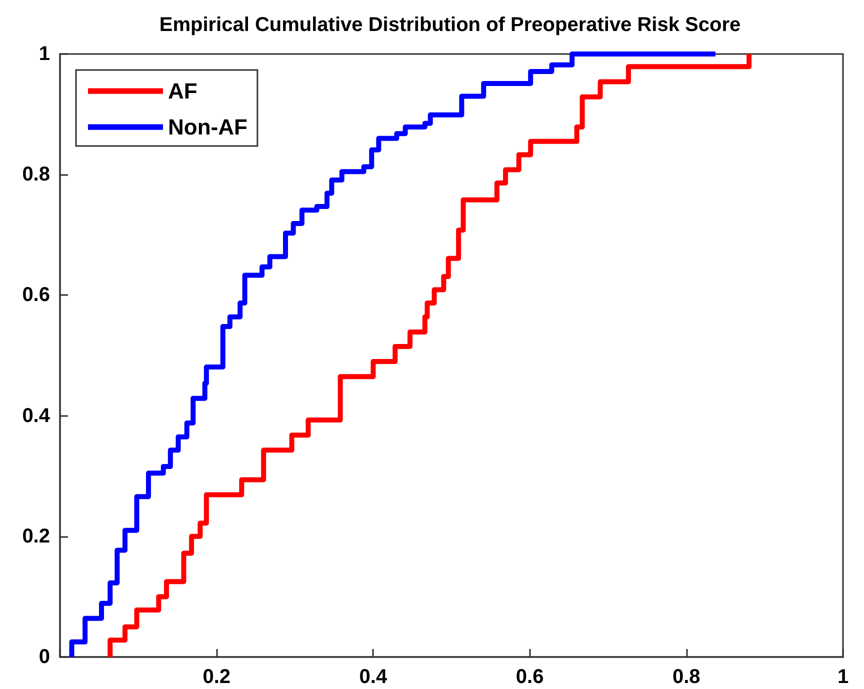 The height and width of the screenshot is (689, 864). I want to click on y-tick-label: 0, so click(44, 657).